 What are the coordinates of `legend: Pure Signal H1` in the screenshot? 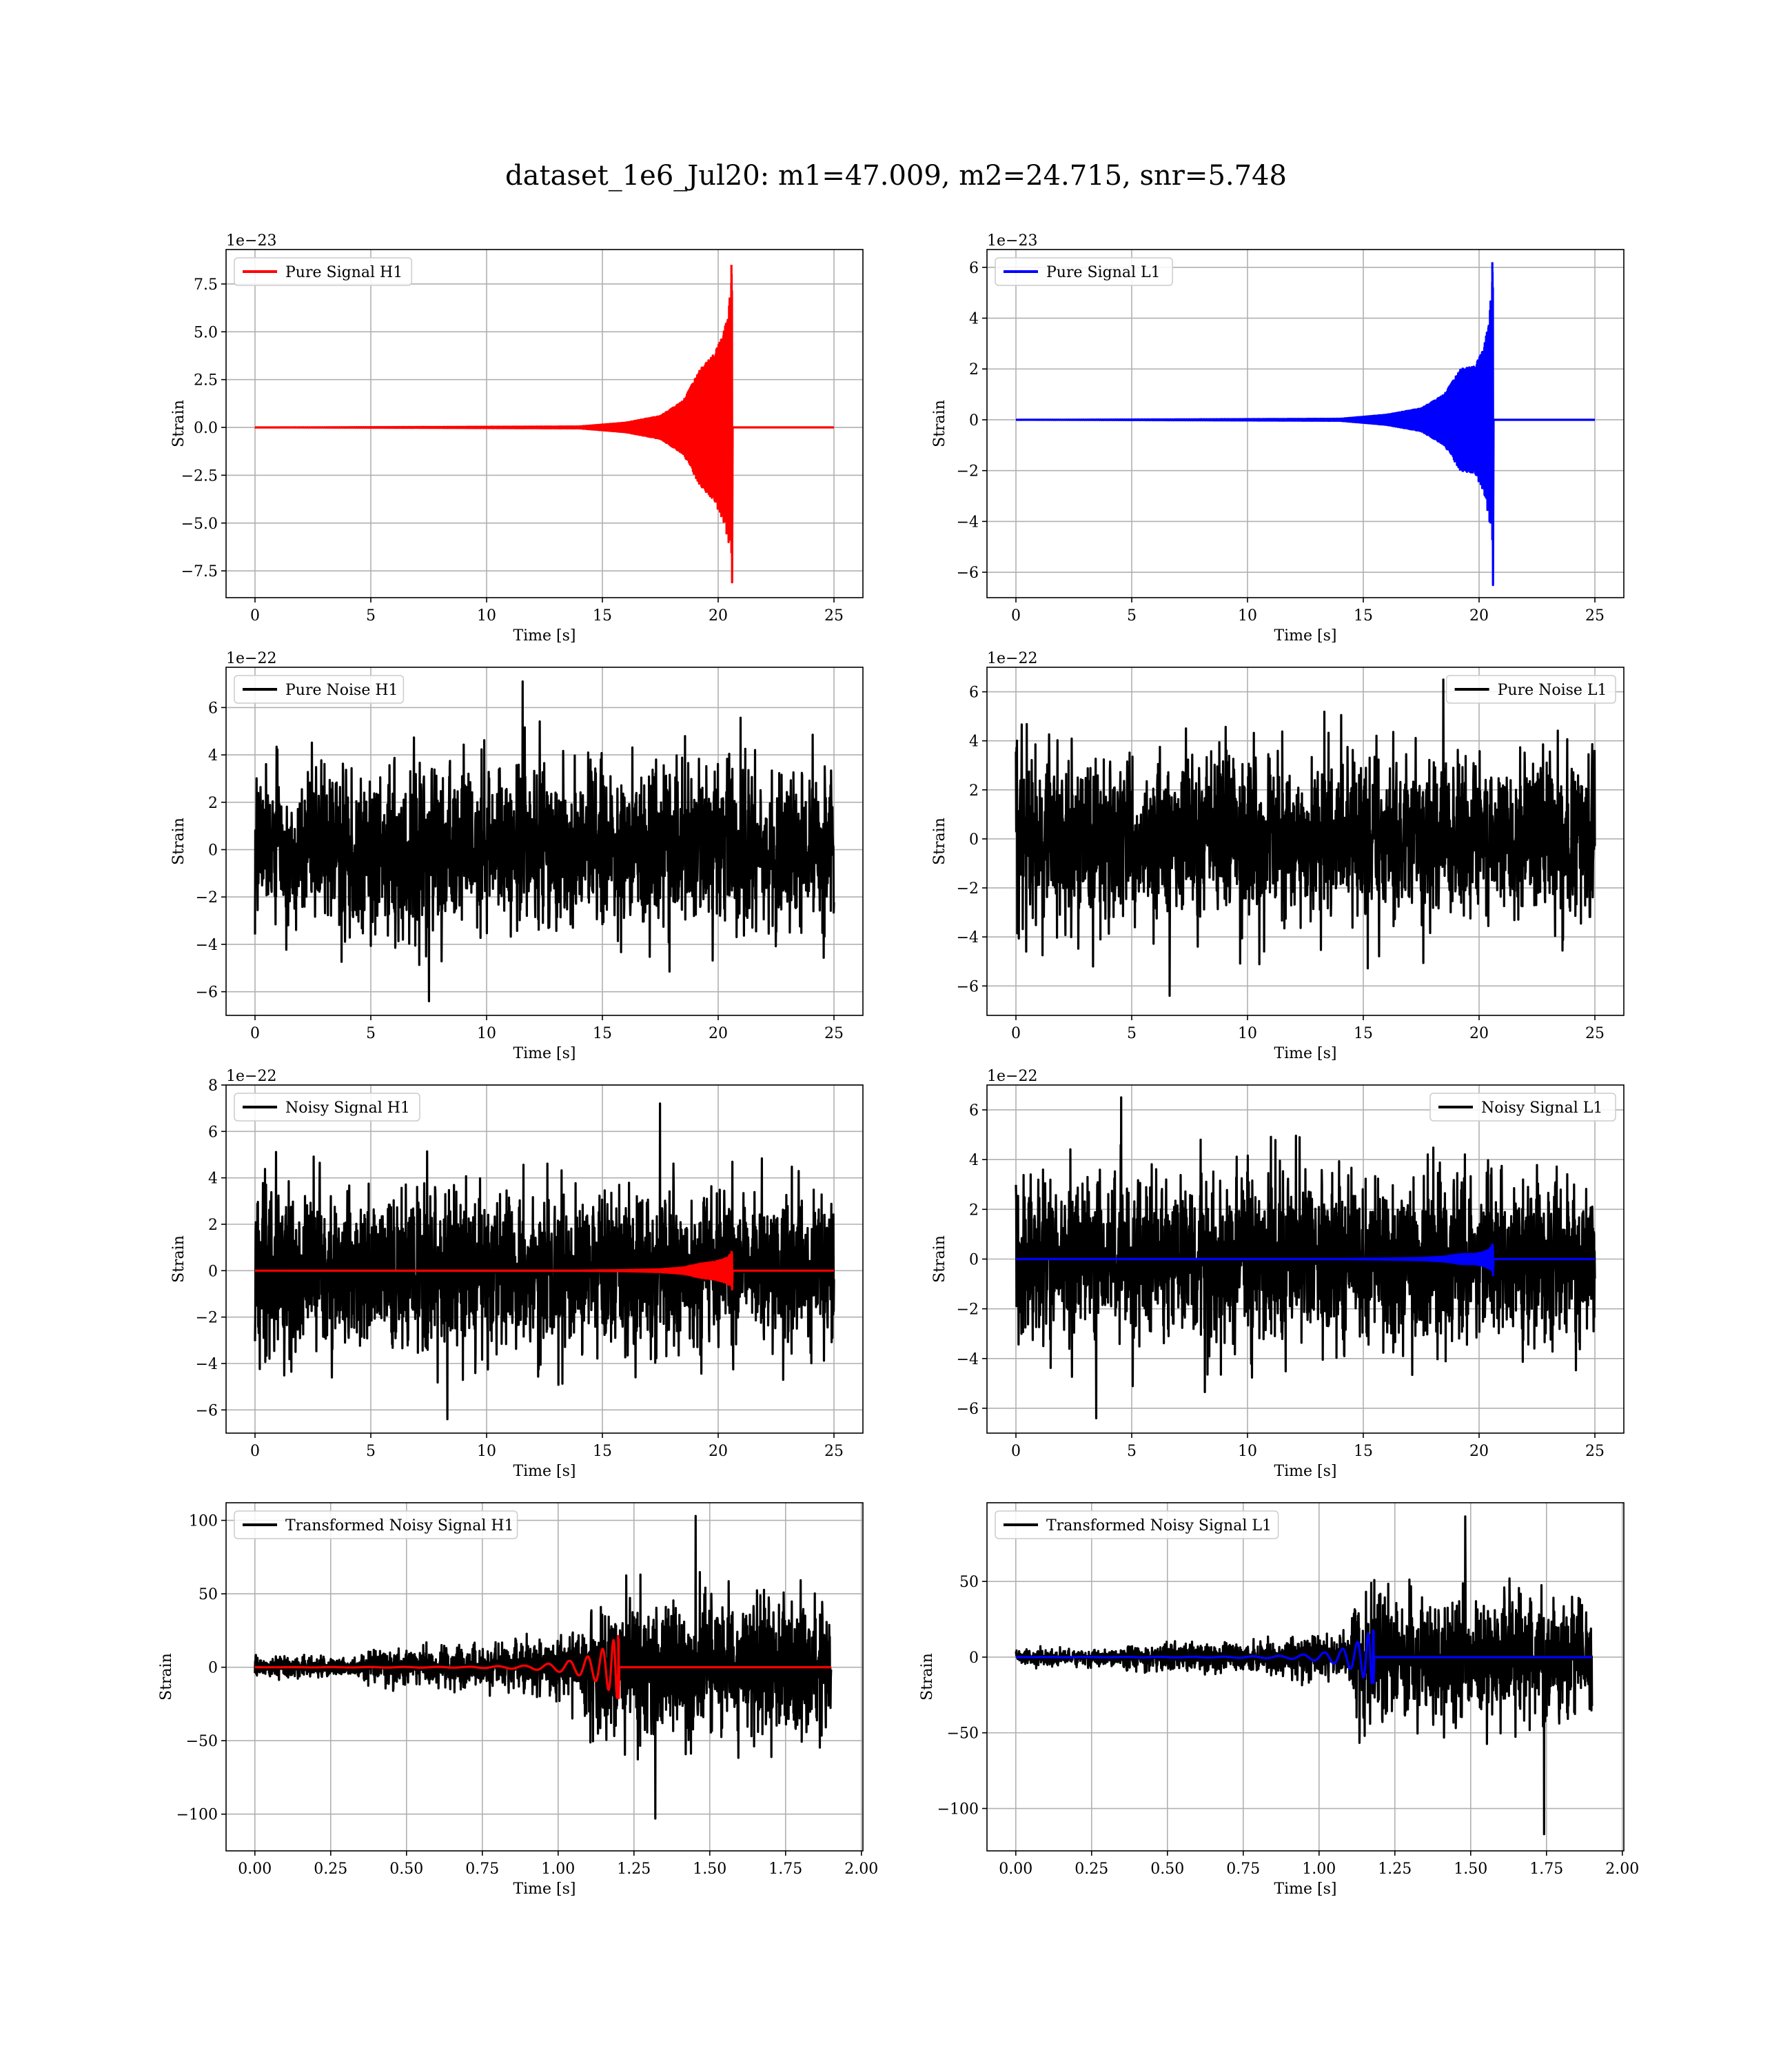 It's located at (323, 271).